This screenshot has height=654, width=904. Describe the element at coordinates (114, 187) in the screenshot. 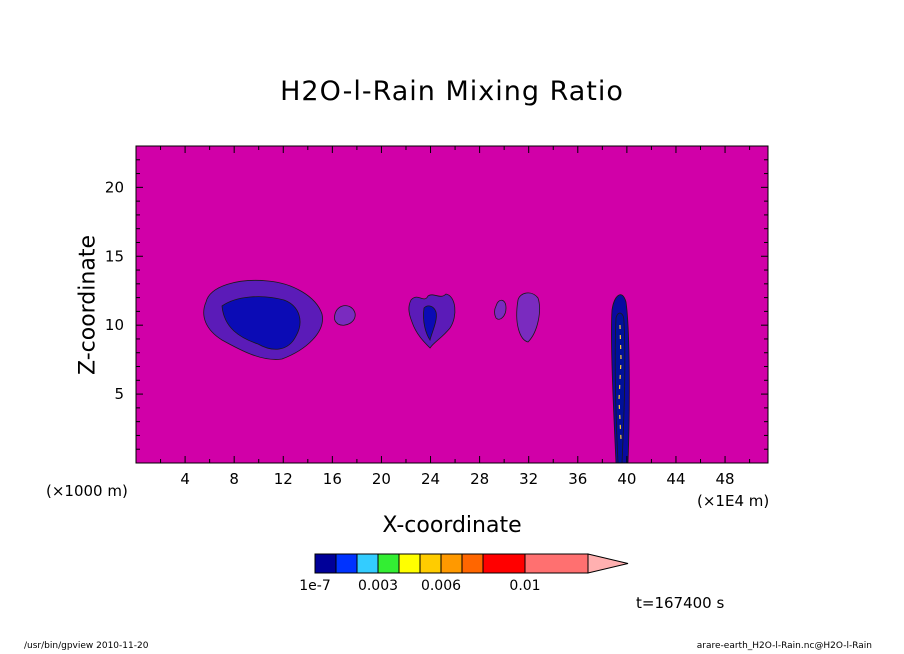

I see `y-tick-label-20: 20` at that location.